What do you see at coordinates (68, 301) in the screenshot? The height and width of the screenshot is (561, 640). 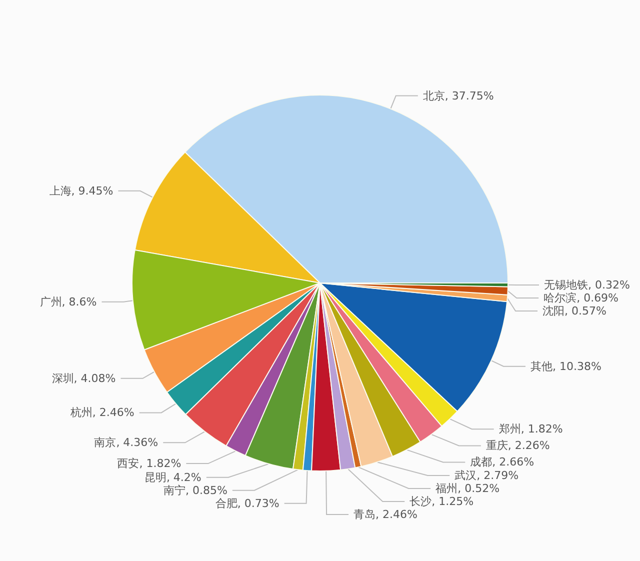 I see `slice-label: 广州, 8.6%` at bounding box center [68, 301].